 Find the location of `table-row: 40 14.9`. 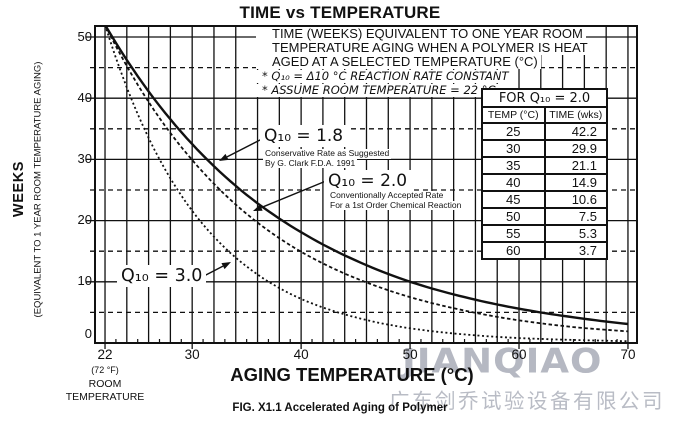

table-row: 40 14.9 is located at coordinates (544, 182).